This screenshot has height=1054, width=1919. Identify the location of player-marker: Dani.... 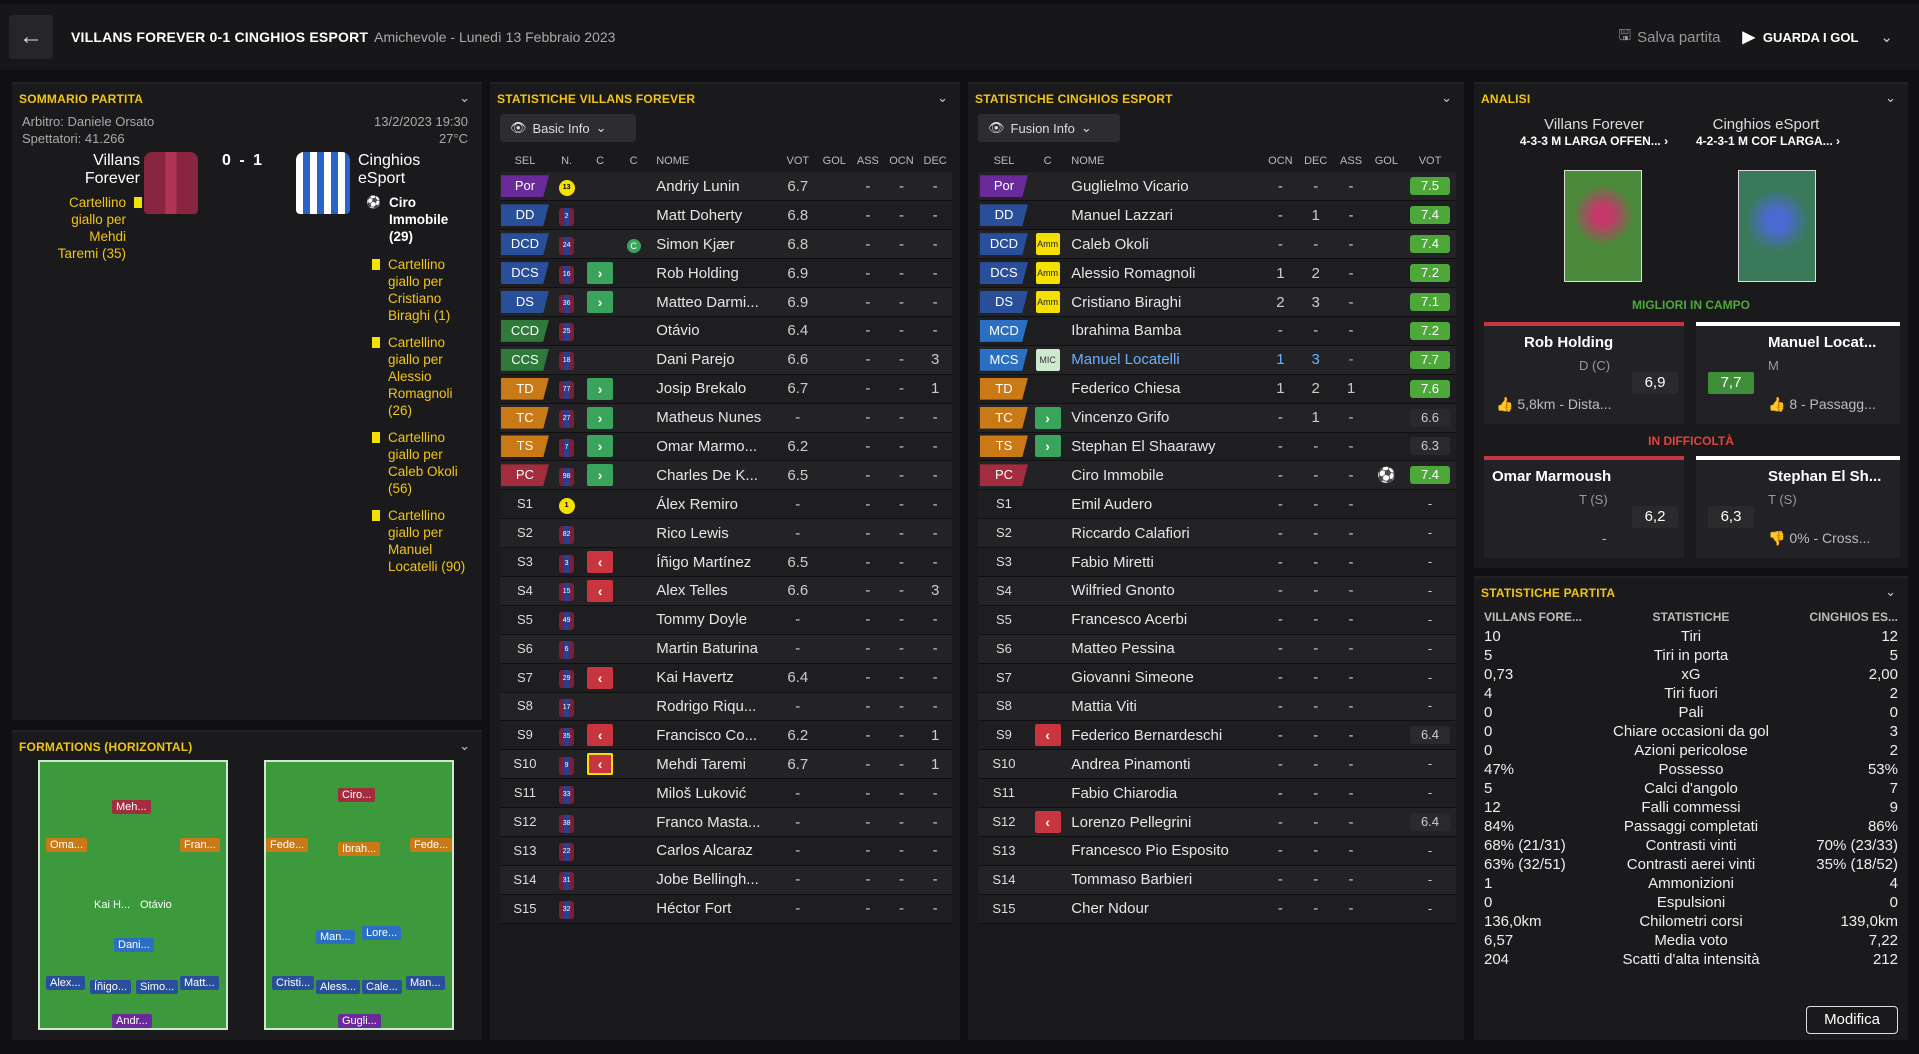
(134, 945).